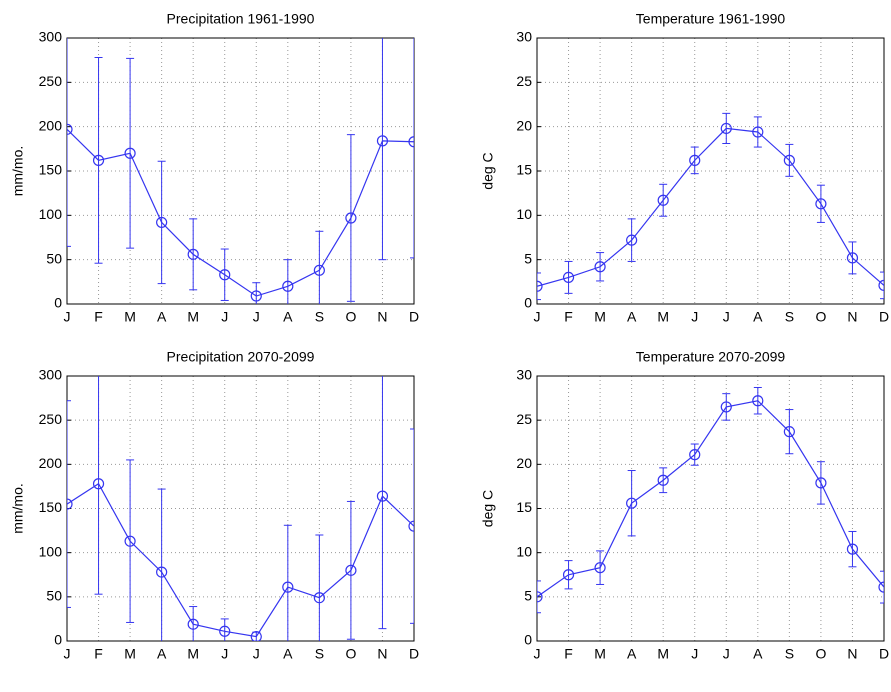  What do you see at coordinates (241, 357) in the screenshot?
I see `chart-title: Precipitation 2070-2099` at bounding box center [241, 357].